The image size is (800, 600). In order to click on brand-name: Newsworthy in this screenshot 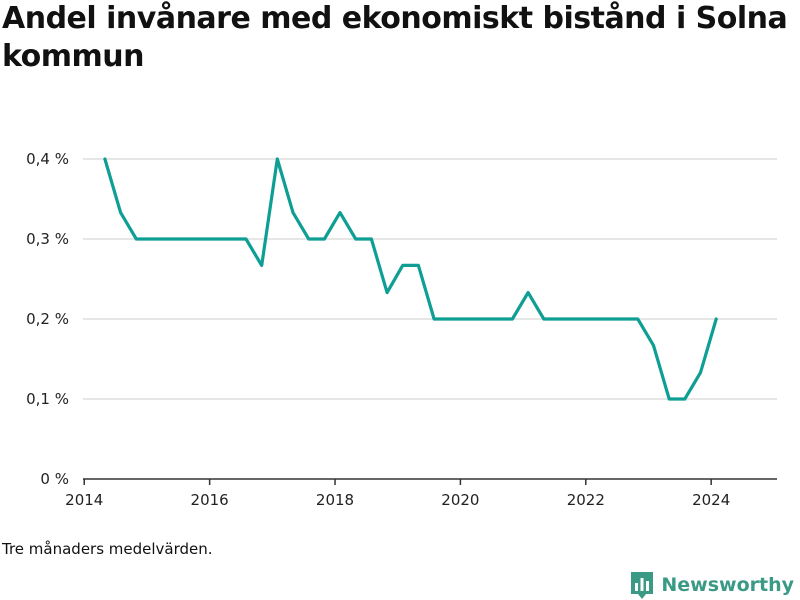, I will do `click(727, 585)`.